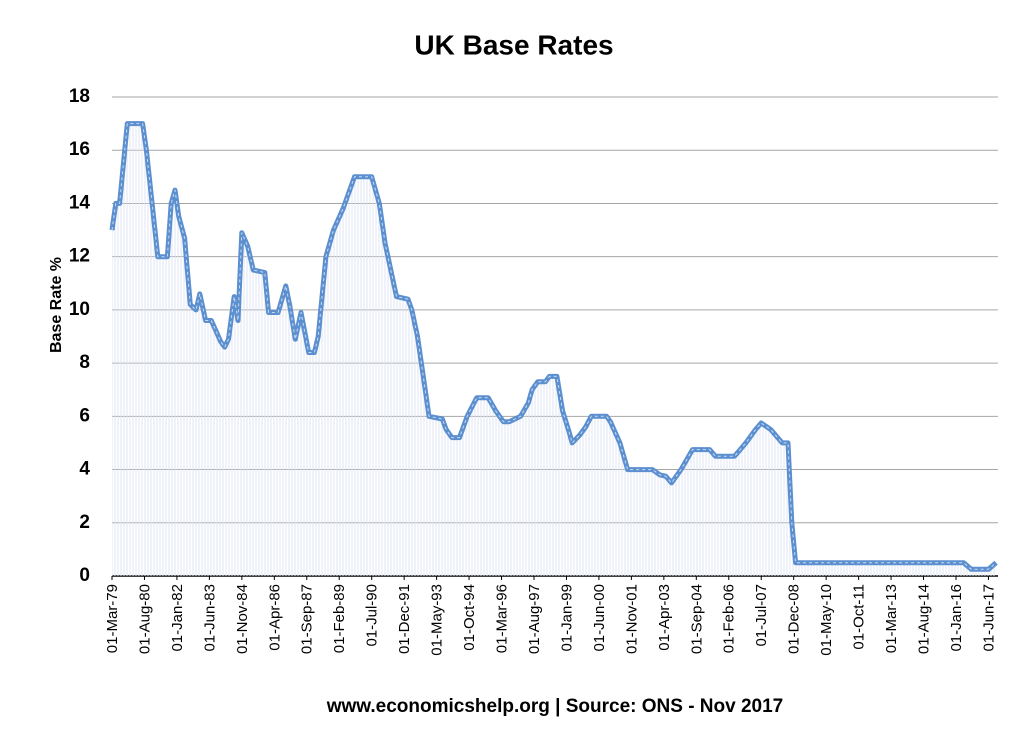  What do you see at coordinates (339, 618) in the screenshot?
I see `x-tick-label: 01-Feb-89` at bounding box center [339, 618].